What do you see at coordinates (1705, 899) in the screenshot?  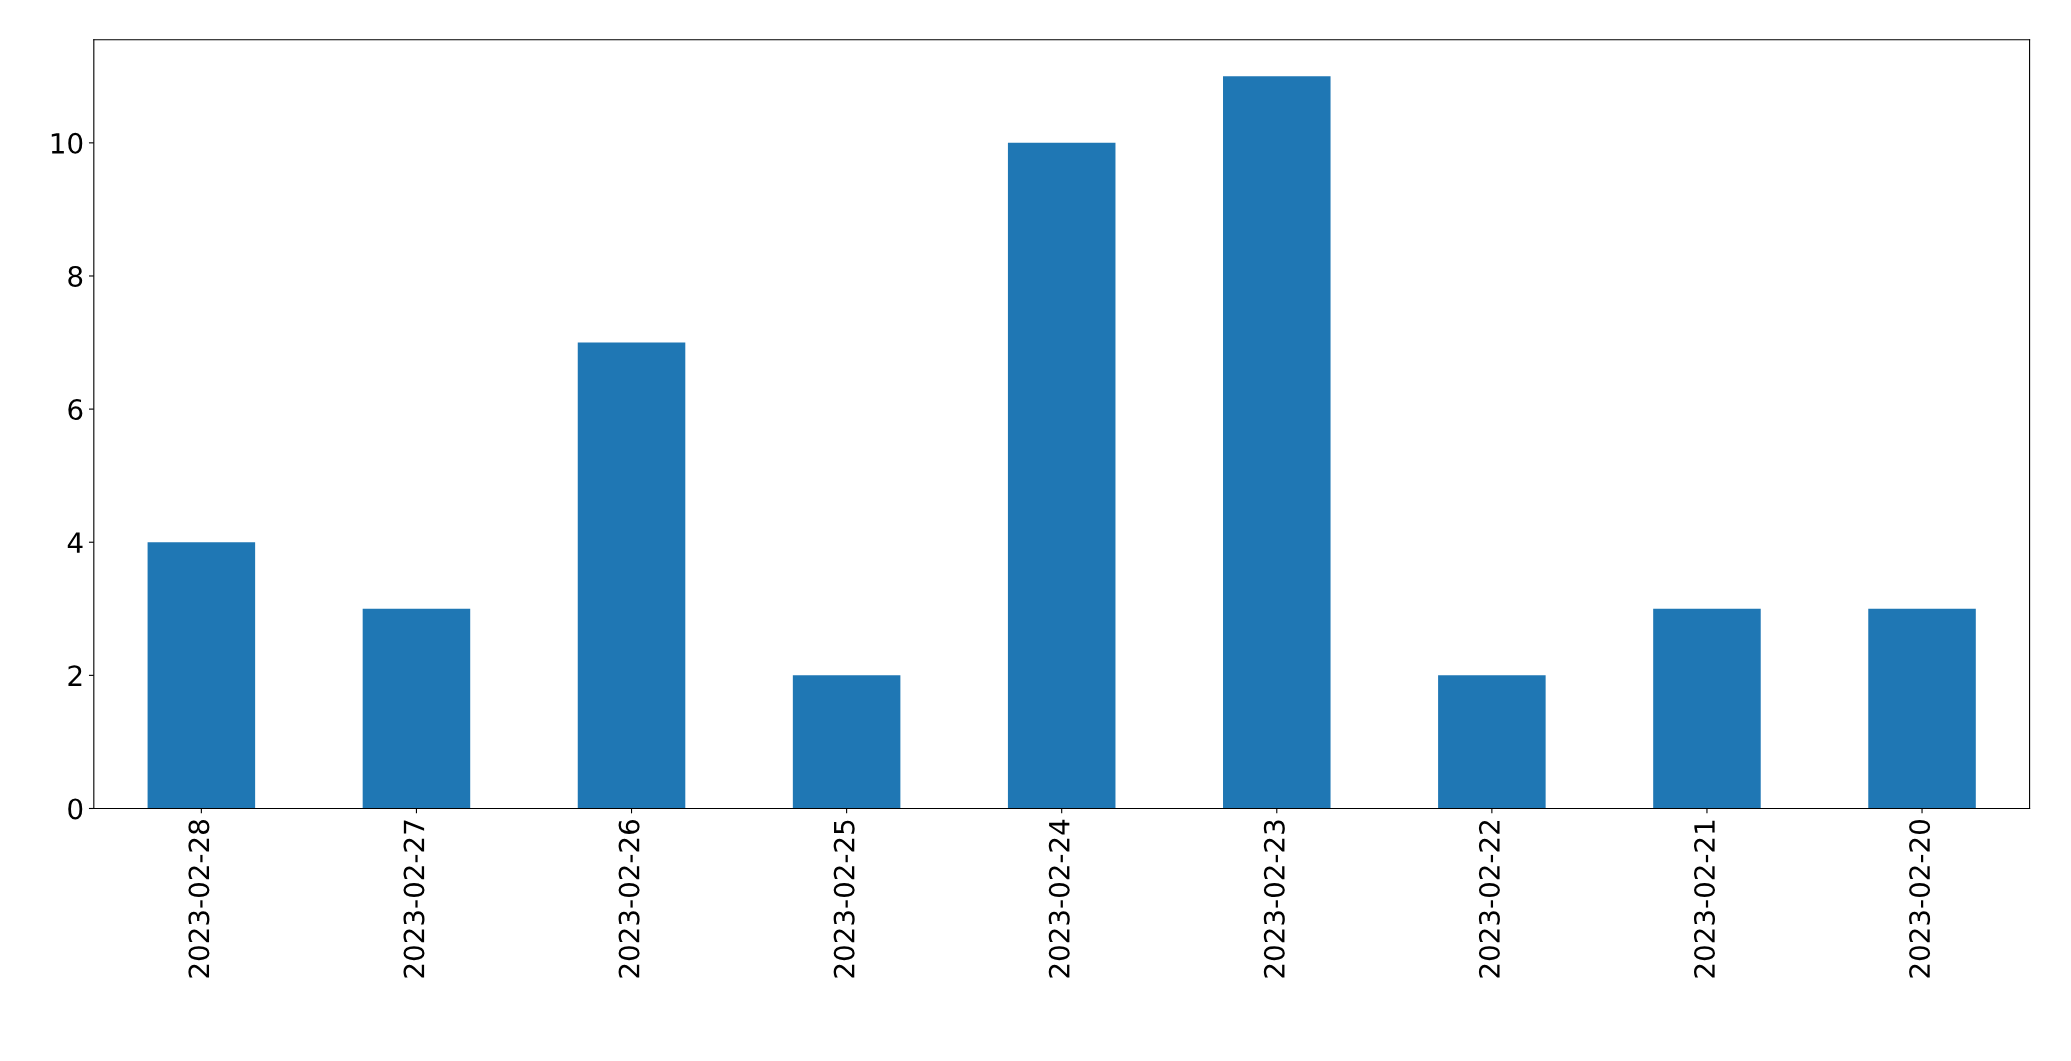 I see `x-tick-label: 2023-02-21` at bounding box center [1705, 899].